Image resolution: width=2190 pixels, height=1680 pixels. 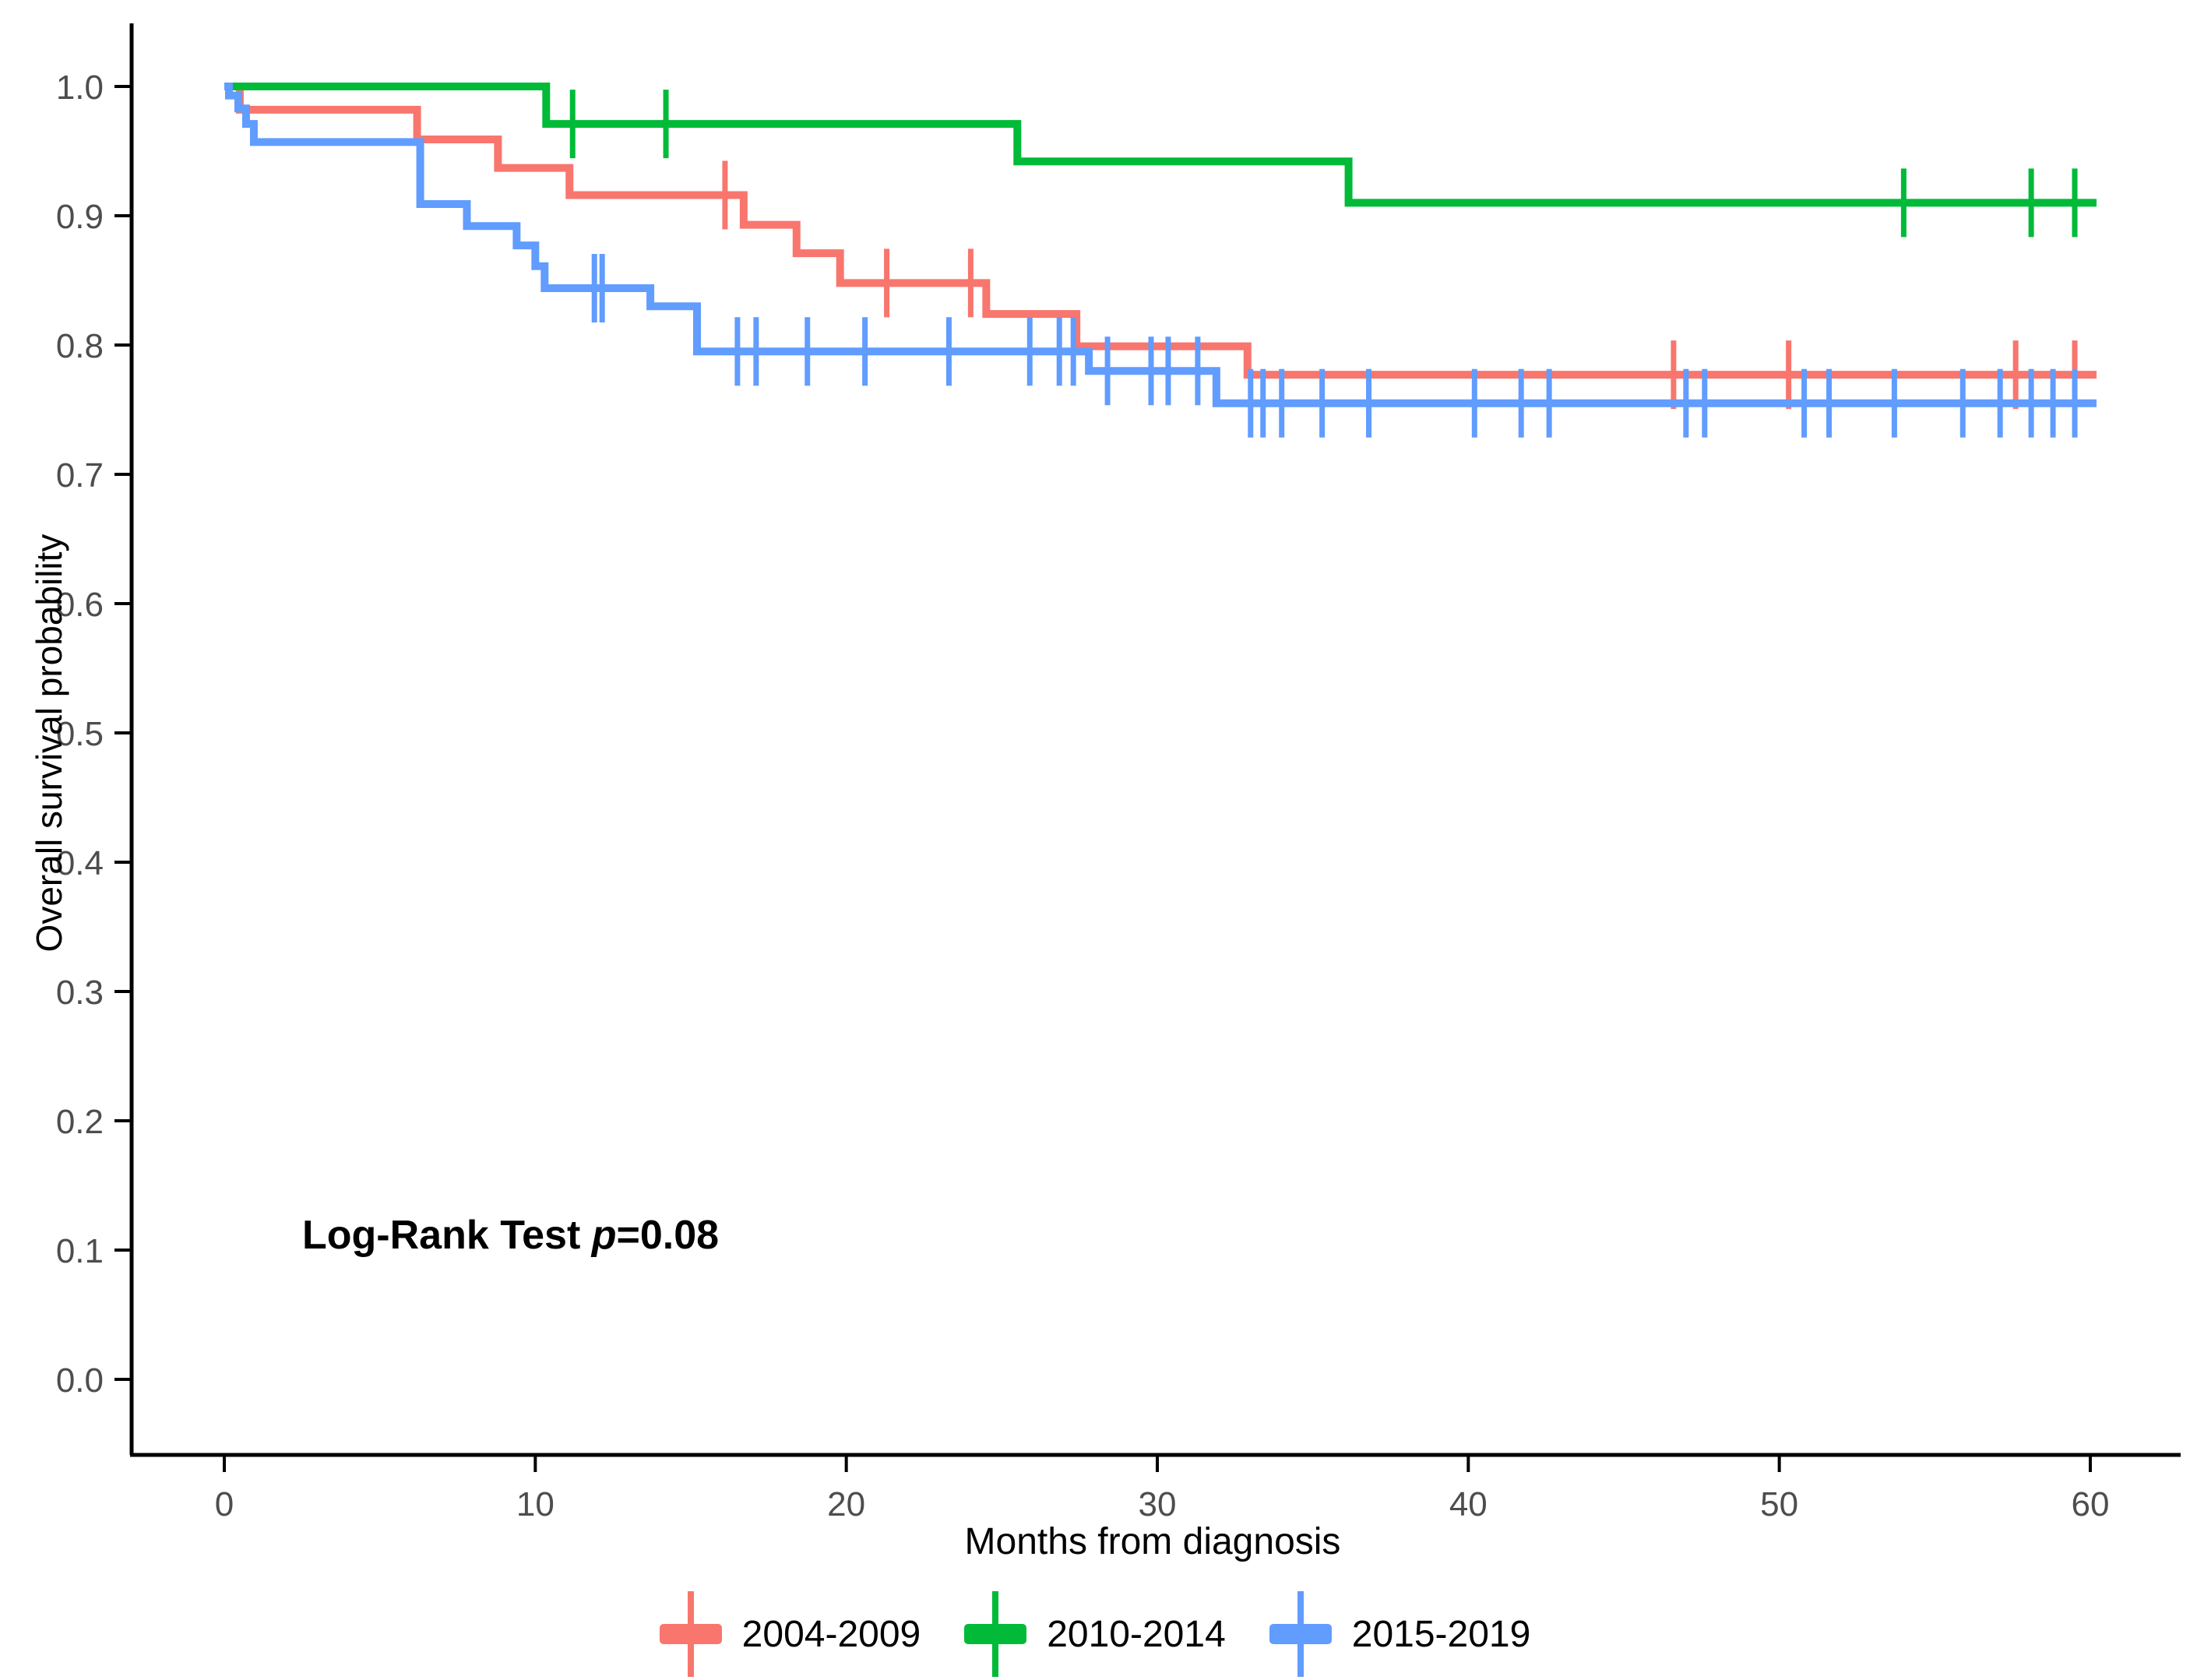 What do you see at coordinates (668, 1235) in the screenshot?
I see `annotation-value: =0.08` at bounding box center [668, 1235].